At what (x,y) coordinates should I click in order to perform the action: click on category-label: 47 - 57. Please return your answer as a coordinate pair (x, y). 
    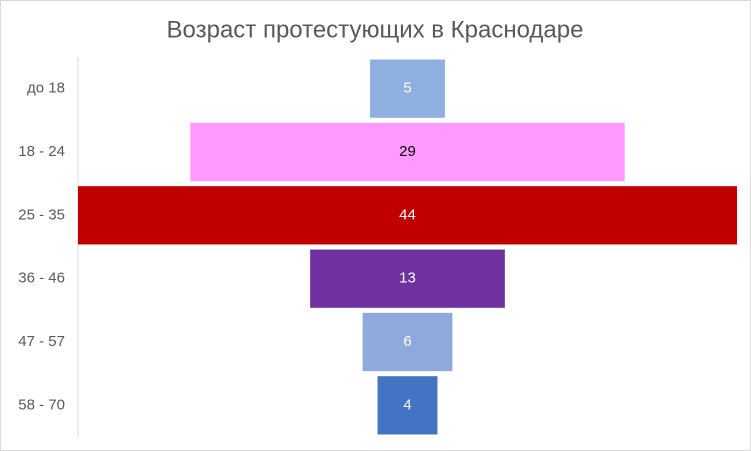
    Looking at the image, I should click on (41, 341).